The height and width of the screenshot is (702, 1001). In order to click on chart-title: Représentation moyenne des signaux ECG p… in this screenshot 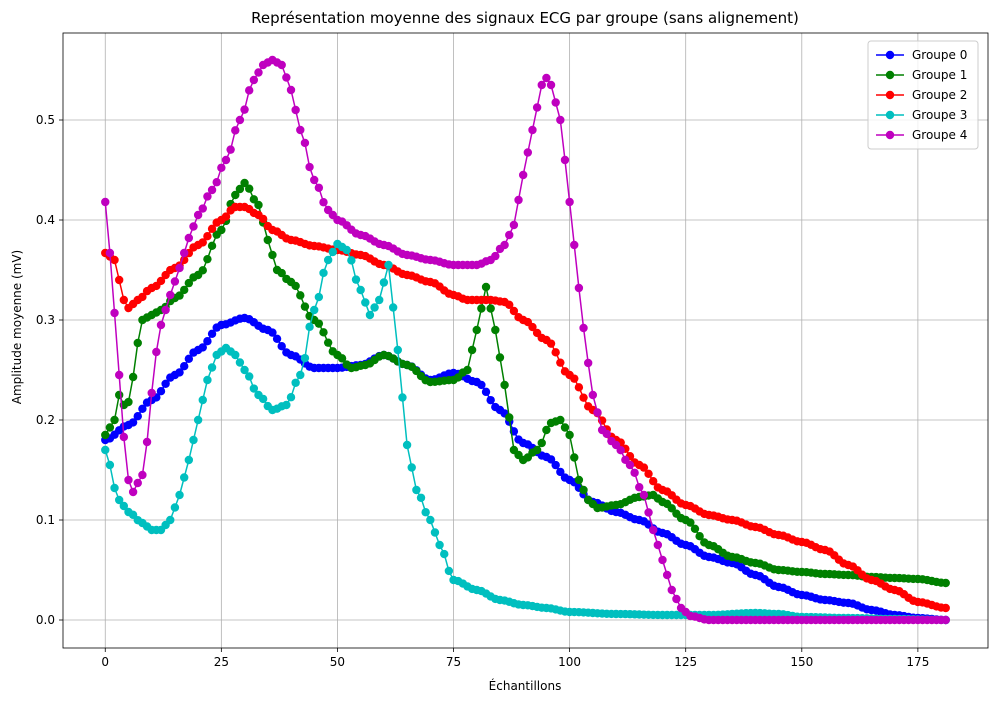, I will do `click(525, 18)`.